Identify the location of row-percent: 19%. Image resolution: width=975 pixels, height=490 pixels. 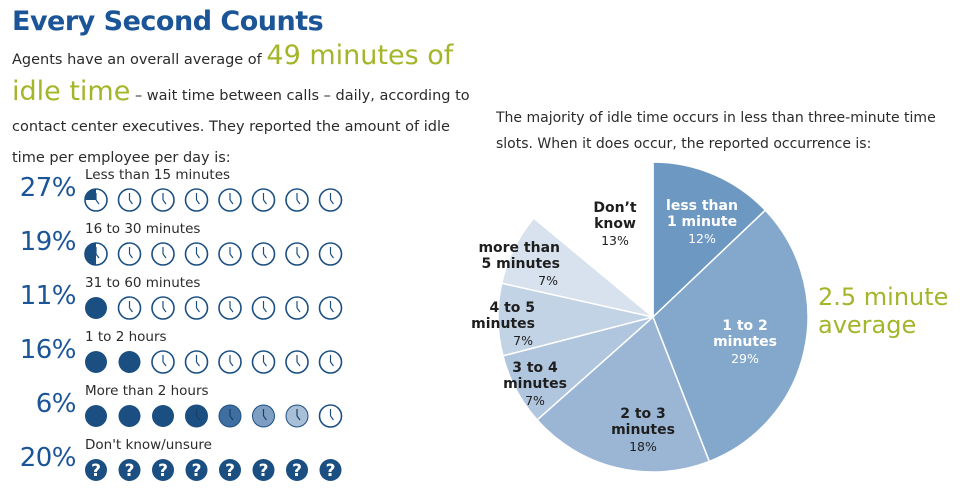
(48, 242).